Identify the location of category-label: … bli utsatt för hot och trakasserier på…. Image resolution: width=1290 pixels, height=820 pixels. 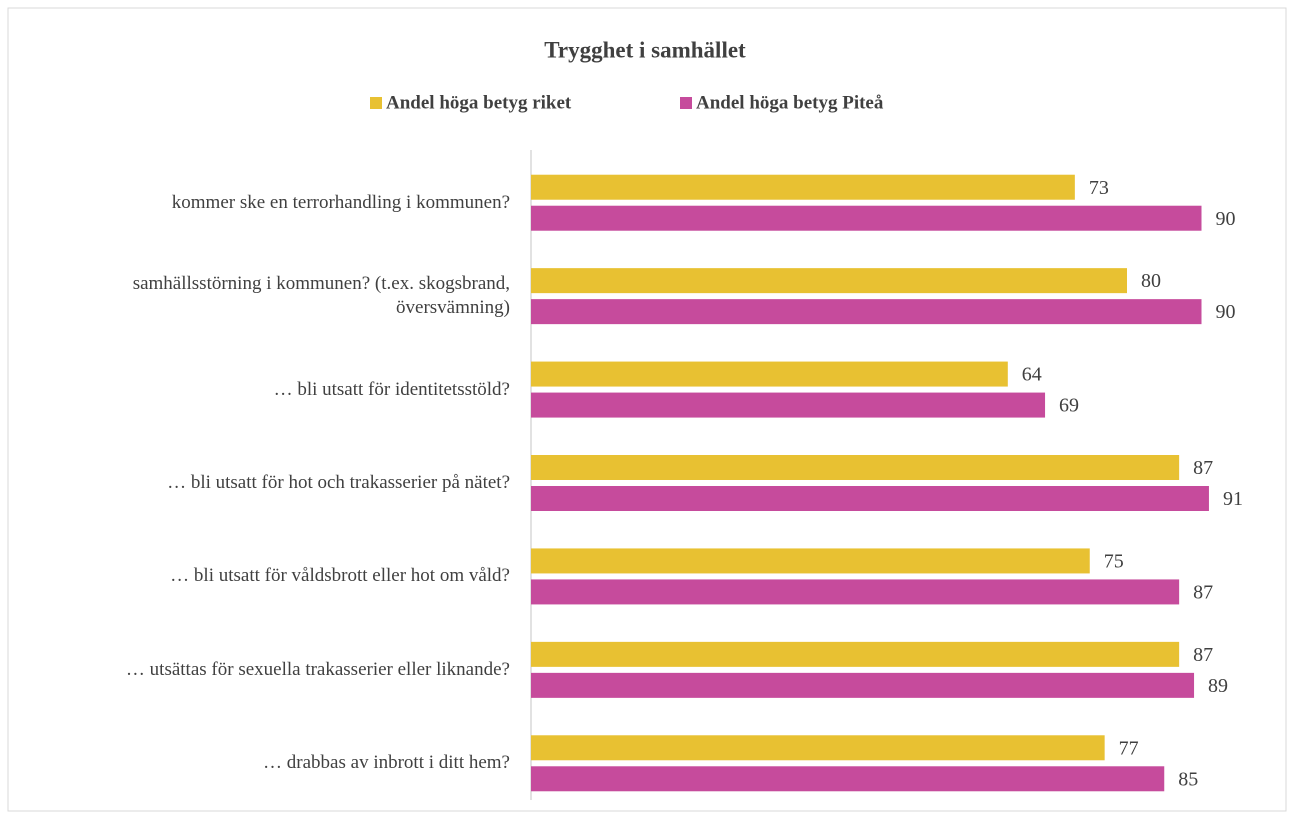
(338, 482).